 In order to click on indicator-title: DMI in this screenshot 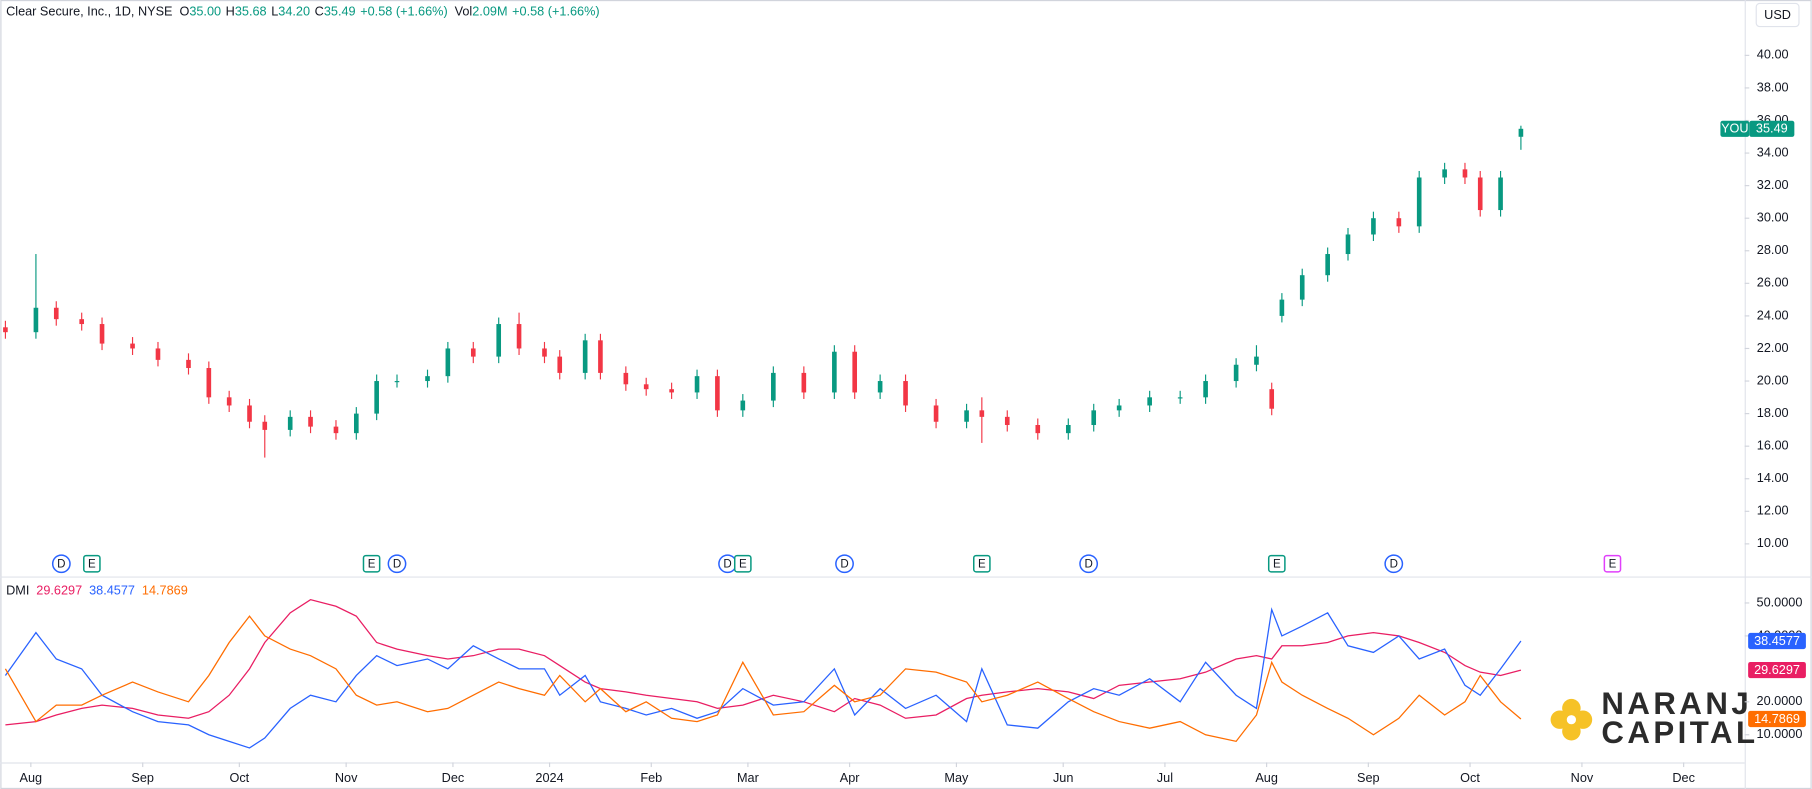, I will do `click(17, 591)`.